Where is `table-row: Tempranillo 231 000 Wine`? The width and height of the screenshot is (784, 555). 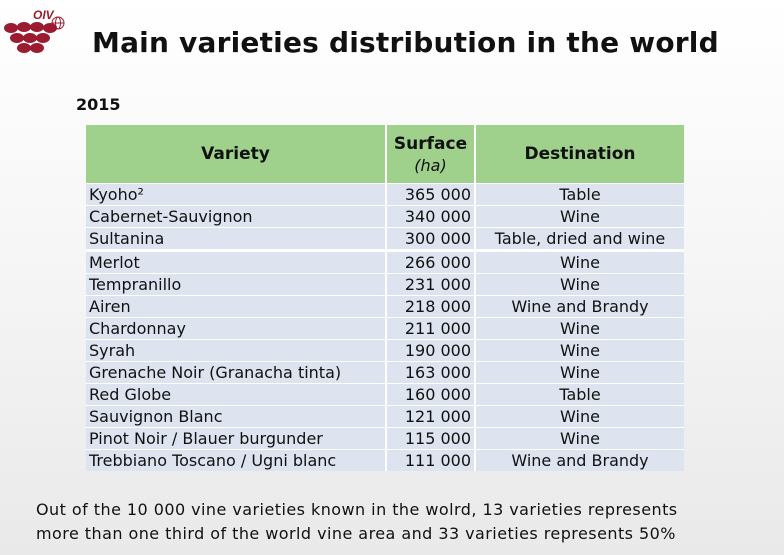
table-row: Tempranillo 231 000 Wine is located at coordinates (385, 284).